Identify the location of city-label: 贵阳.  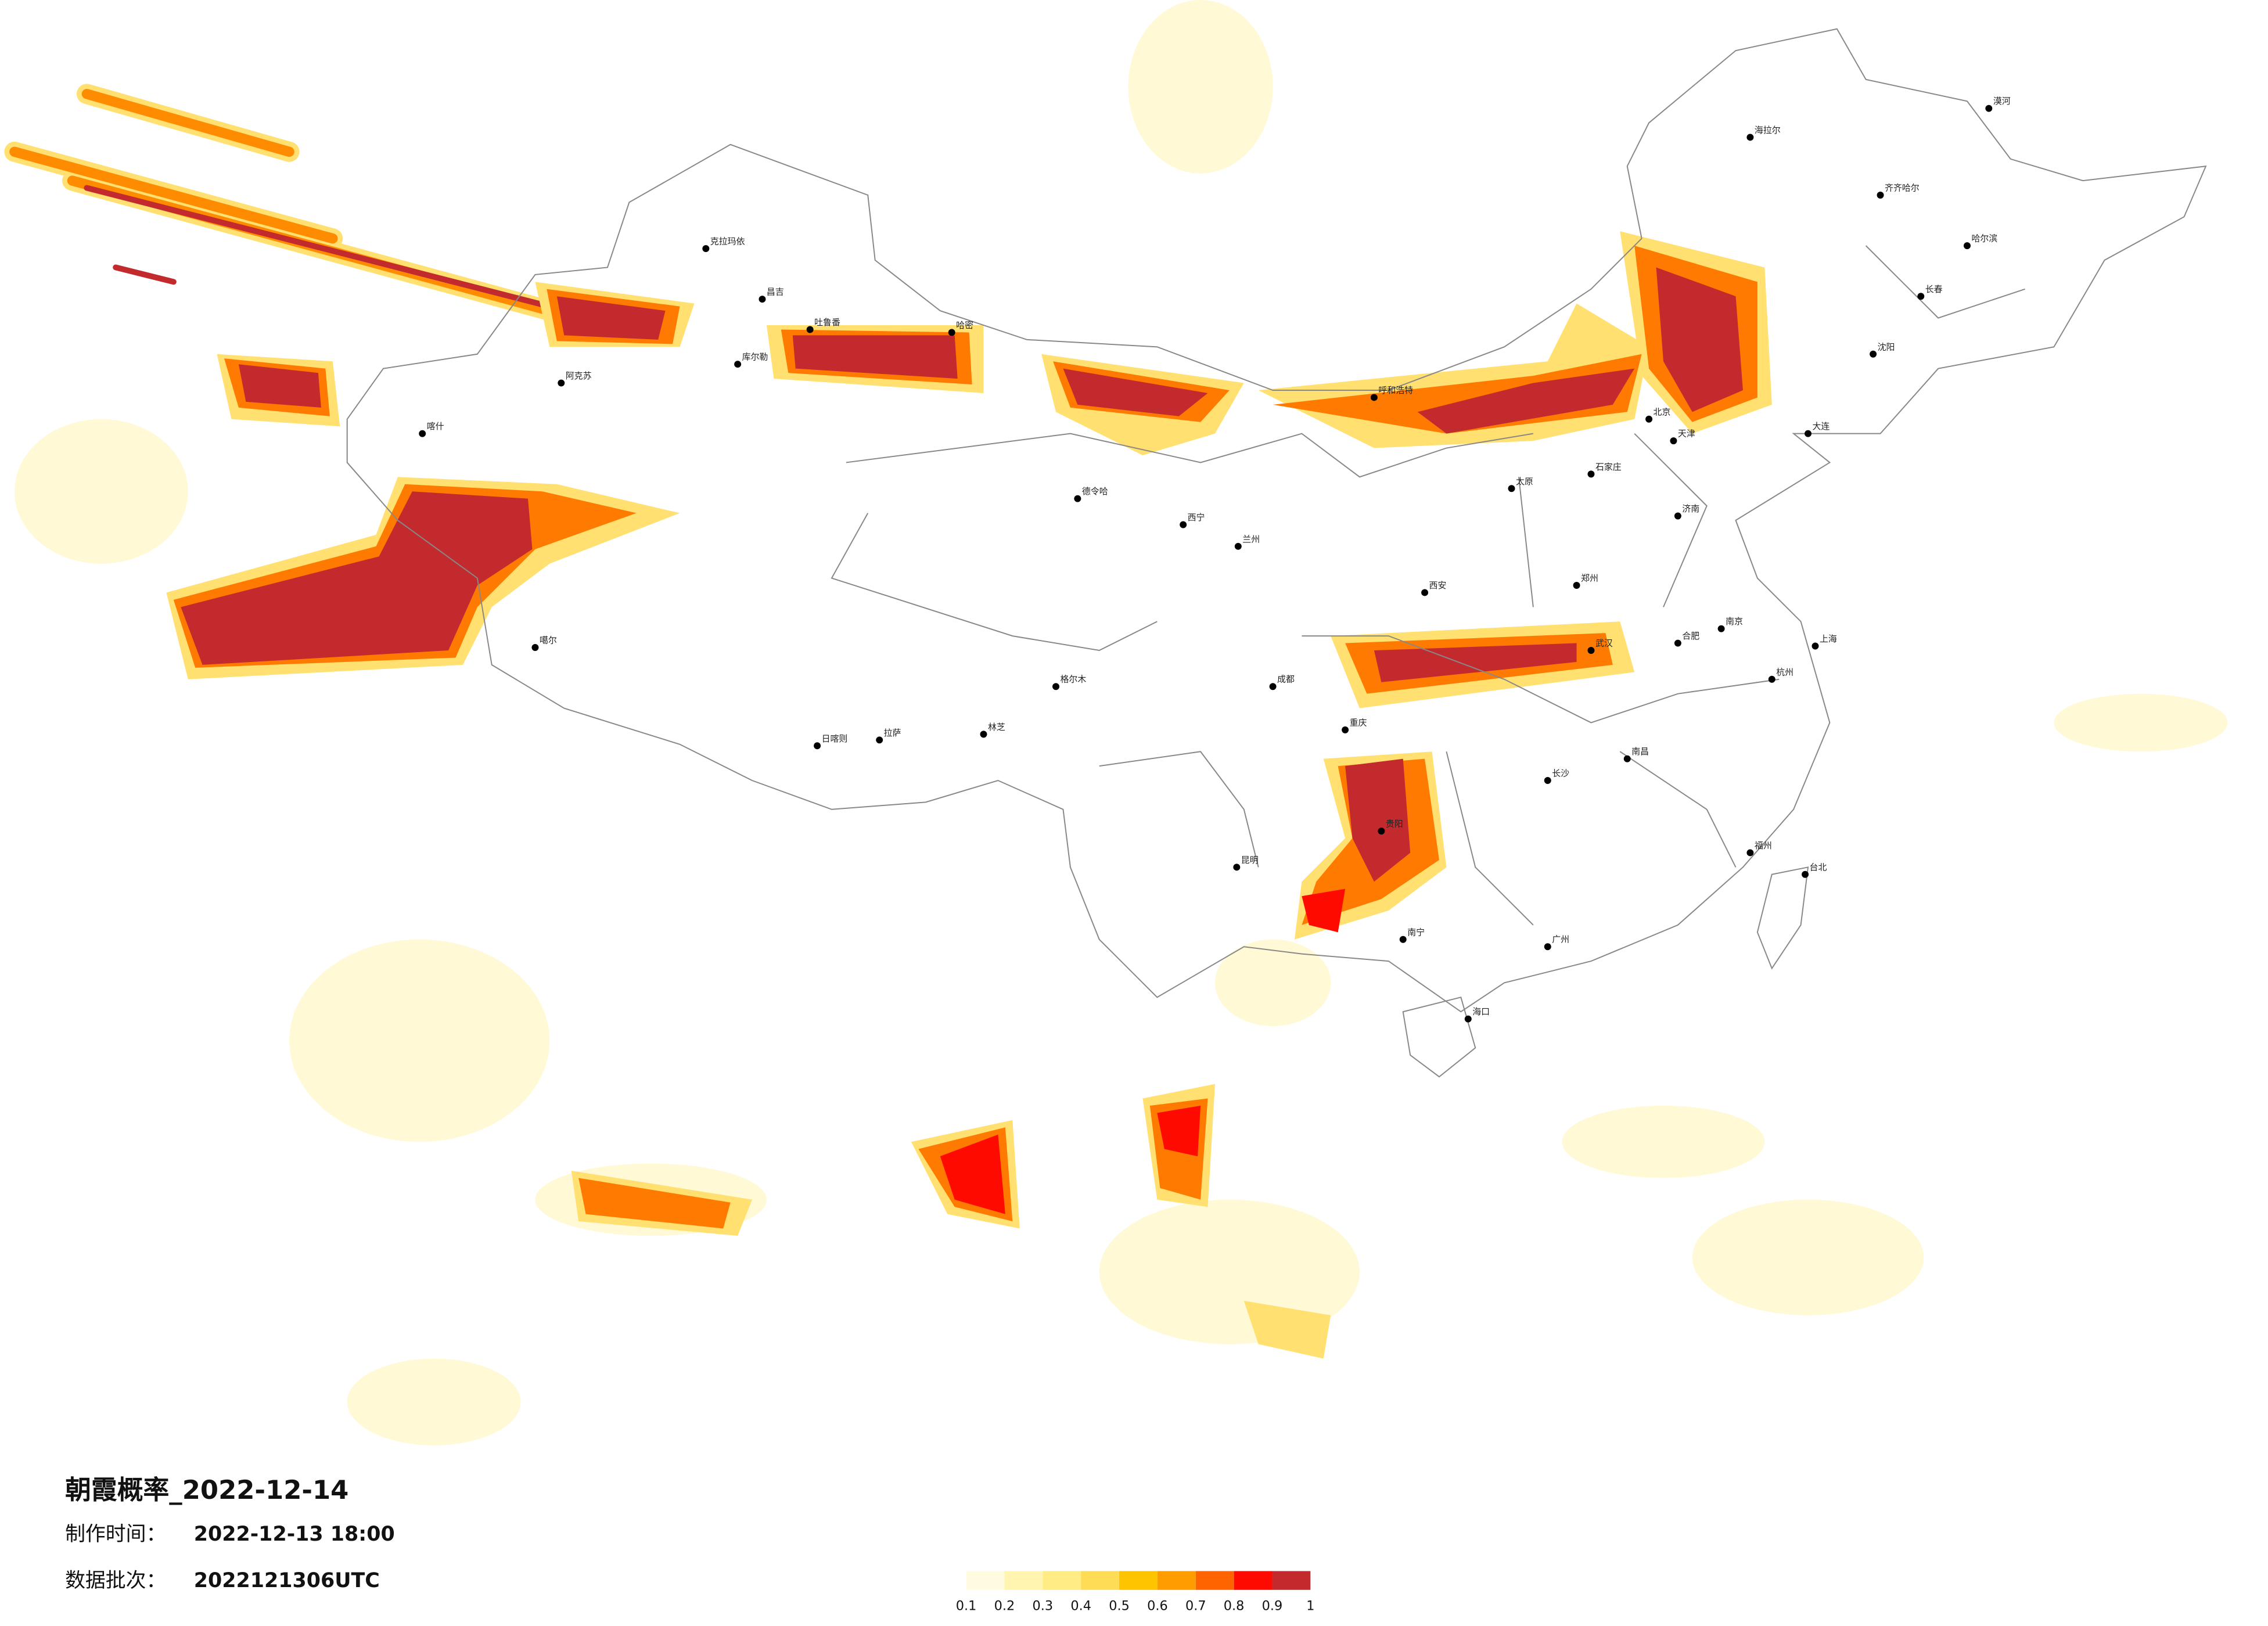
(1394, 824).